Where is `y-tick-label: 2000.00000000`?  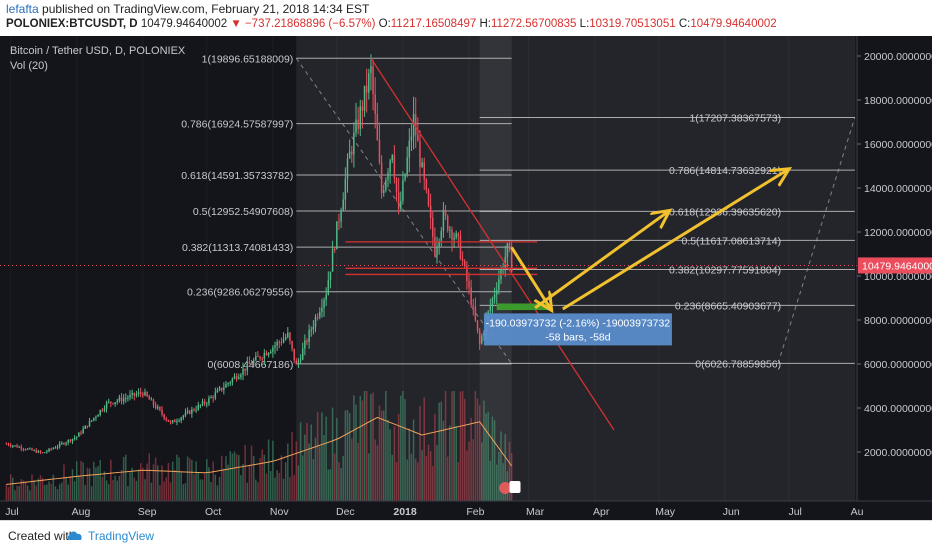
y-tick-label: 2000.00000000 is located at coordinates (898, 453).